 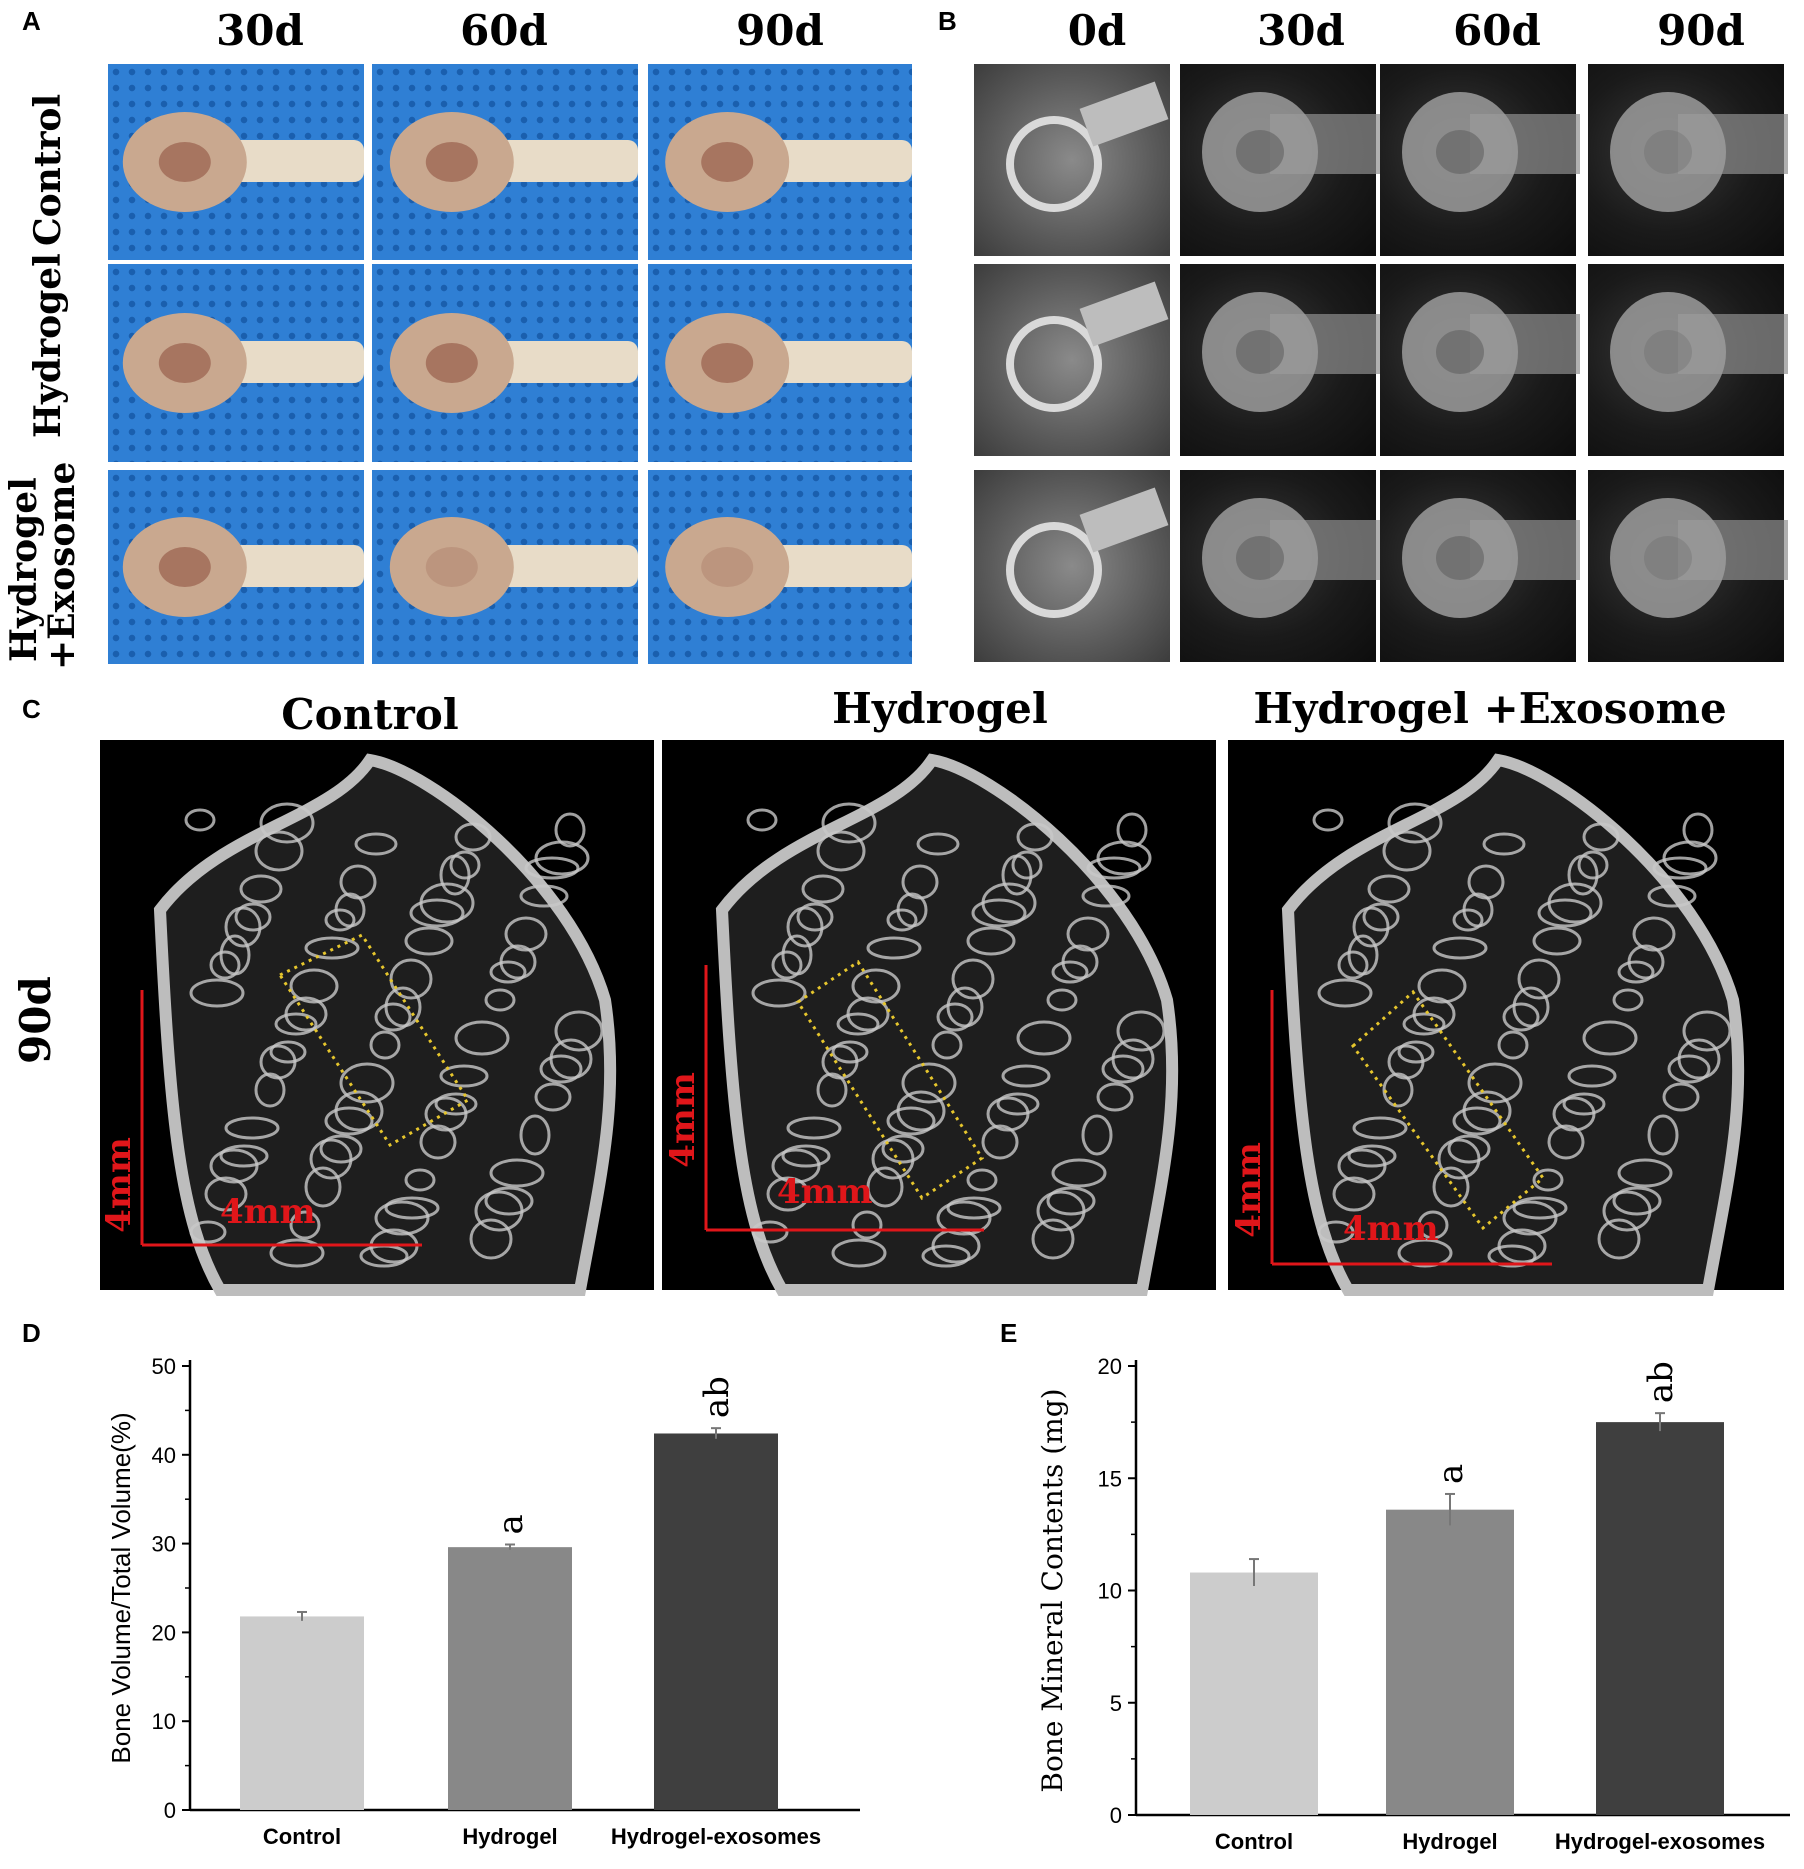 What do you see at coordinates (48, 170) in the screenshot?
I see `panel-a-row-title-control: Control` at bounding box center [48, 170].